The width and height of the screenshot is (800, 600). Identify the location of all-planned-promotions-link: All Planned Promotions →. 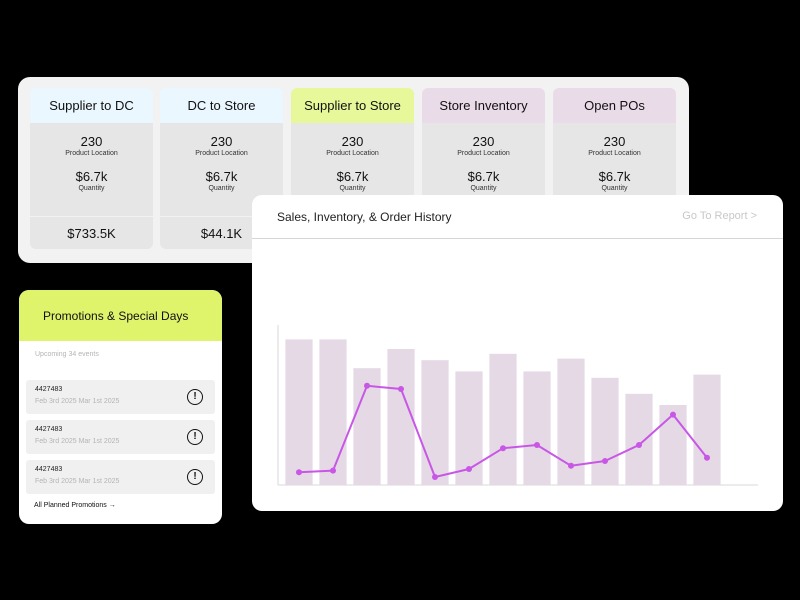
(75, 505).